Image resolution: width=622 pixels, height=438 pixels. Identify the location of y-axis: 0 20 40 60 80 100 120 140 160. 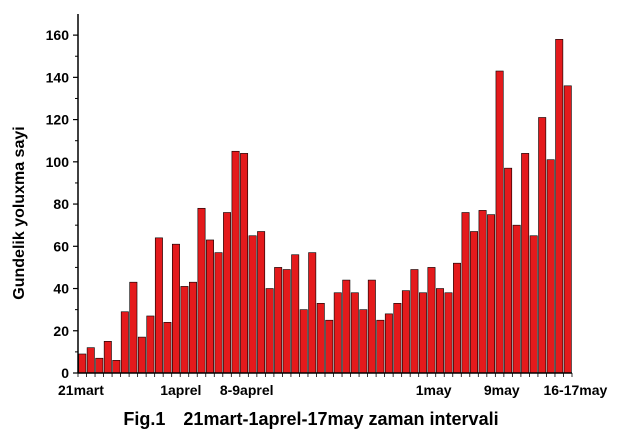
(62, 197).